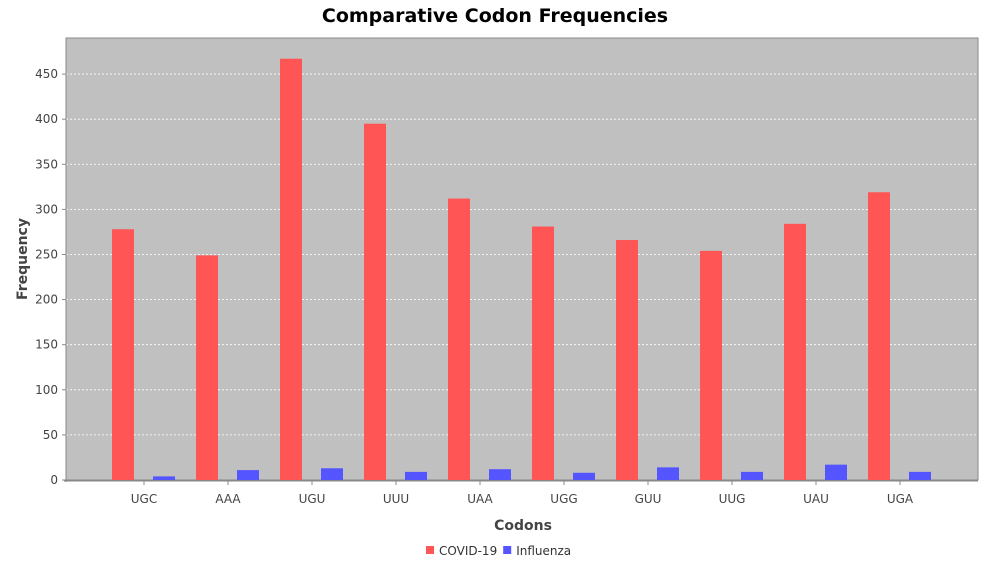  I want to click on y-tick-label: 150, so click(46, 345).